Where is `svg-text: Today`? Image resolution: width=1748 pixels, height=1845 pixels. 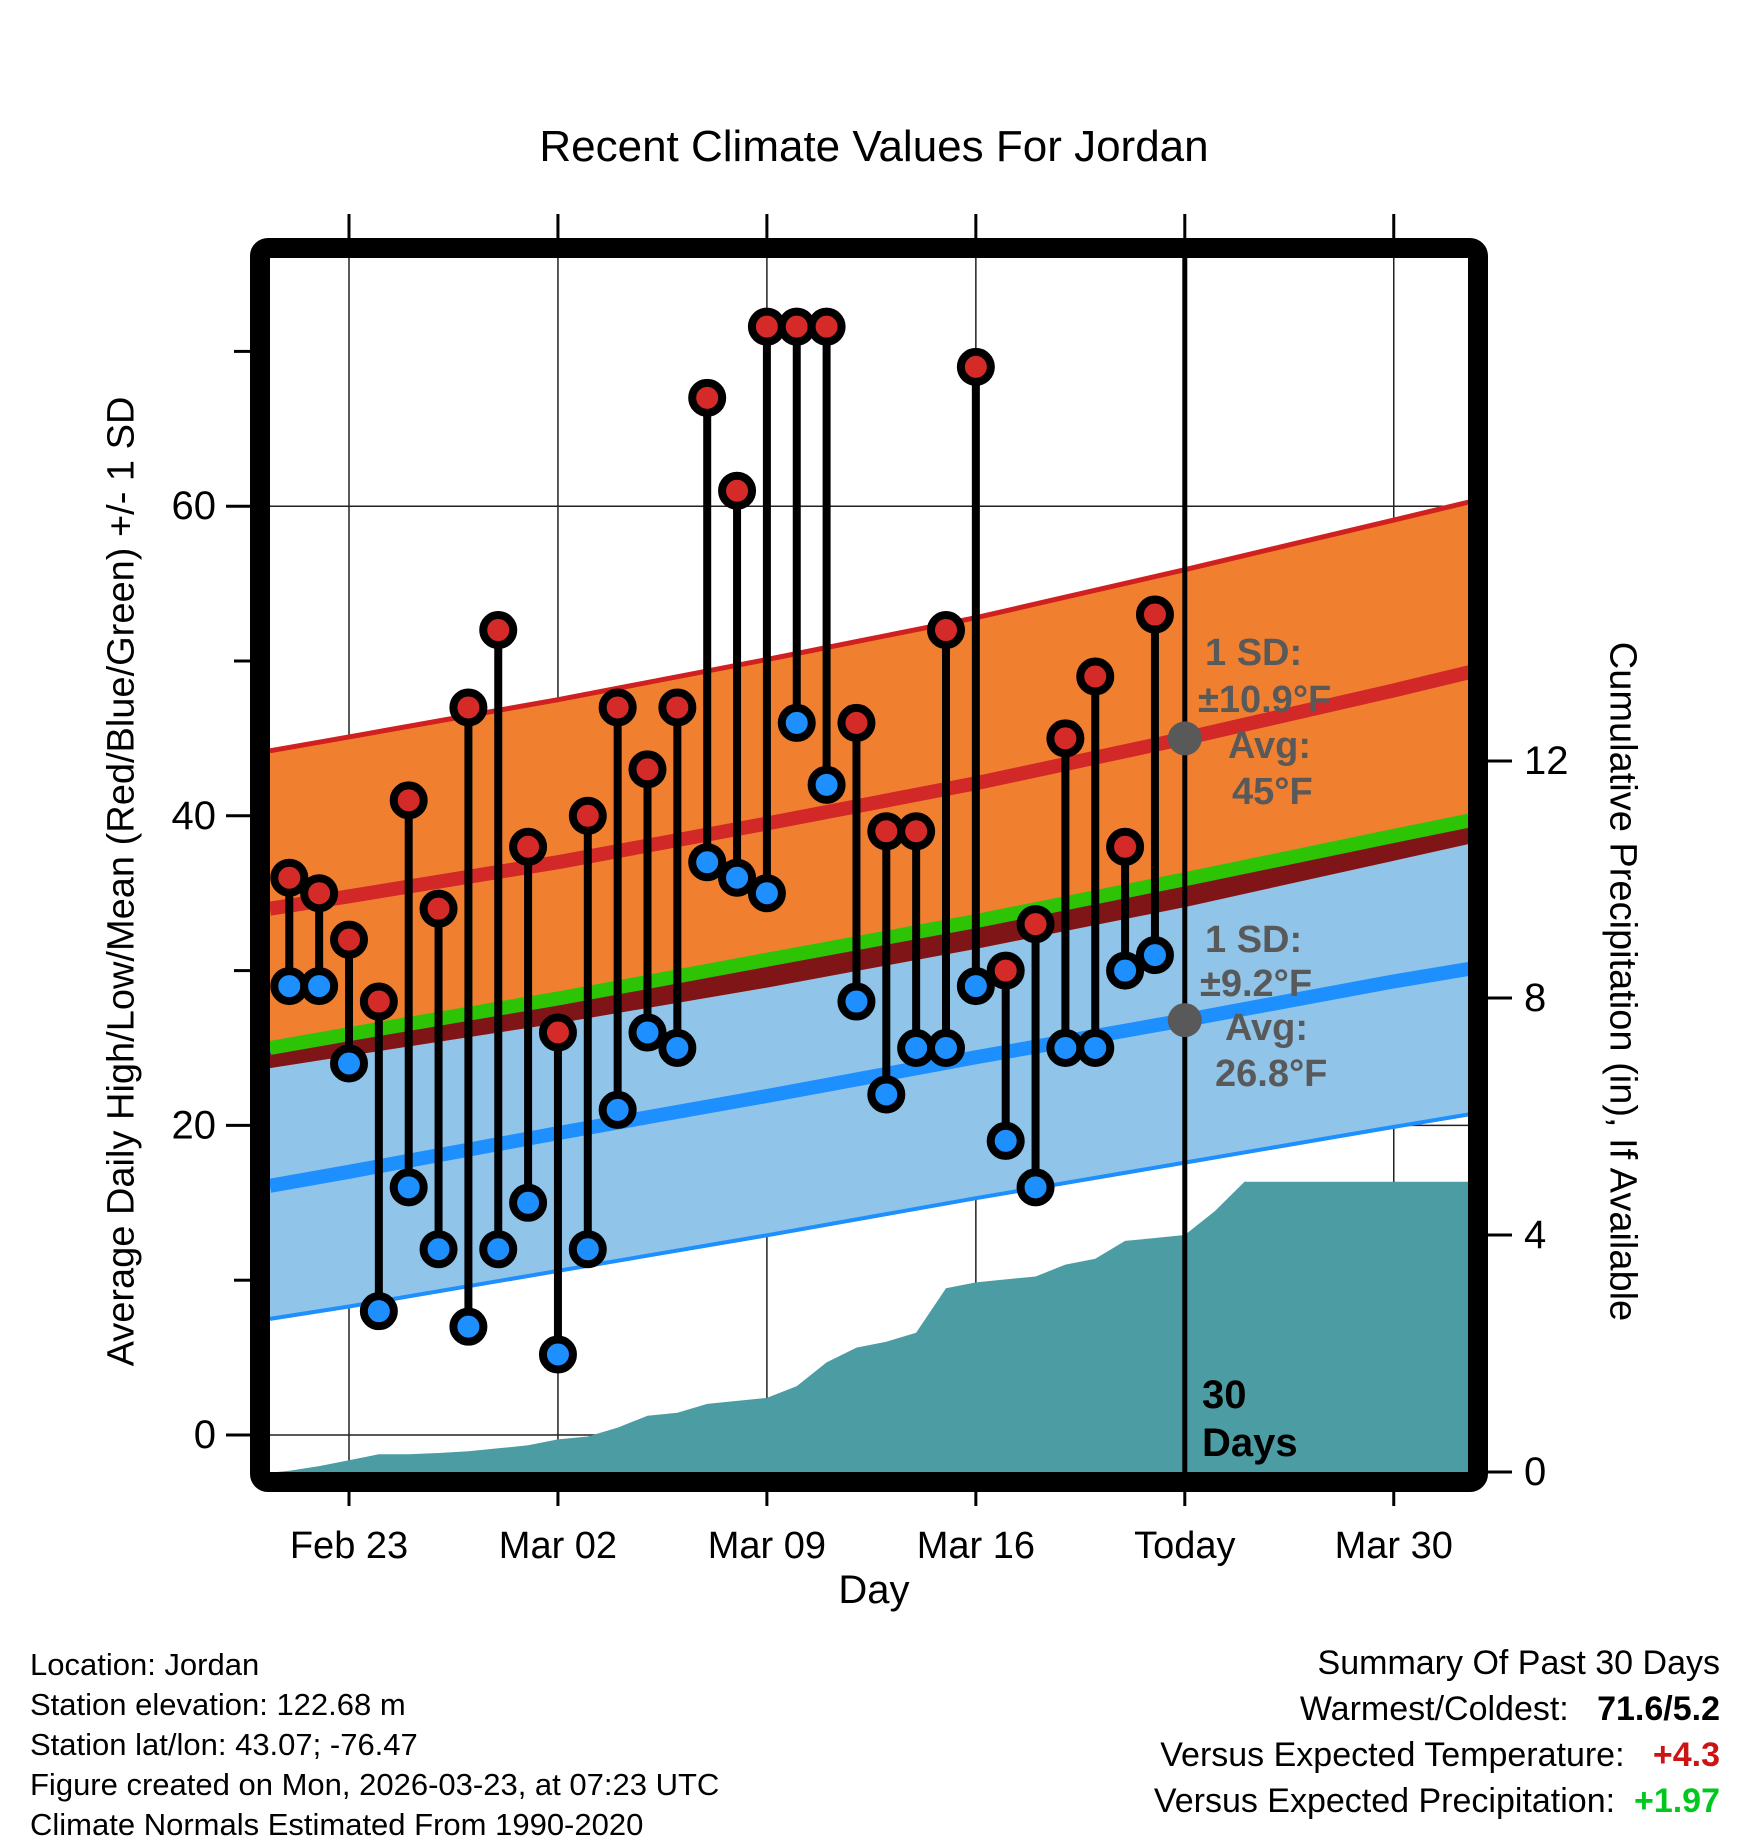 svg-text: Today is located at coordinates (1184, 1546).